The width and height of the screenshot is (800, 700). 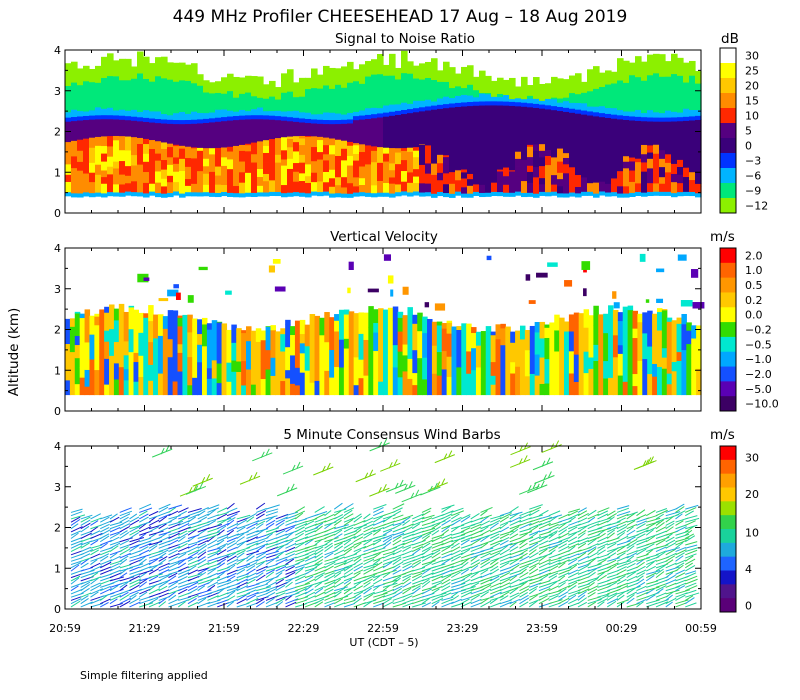 What do you see at coordinates (758, 344) in the screenshot?
I see `colorbar-label: −0.5` at bounding box center [758, 344].